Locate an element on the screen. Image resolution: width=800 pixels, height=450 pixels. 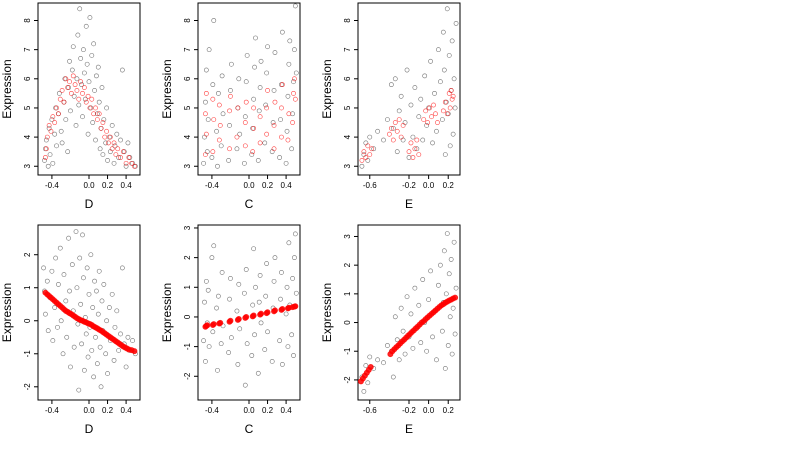
y-tick-label: 5 is located at coordinates (27, 107).